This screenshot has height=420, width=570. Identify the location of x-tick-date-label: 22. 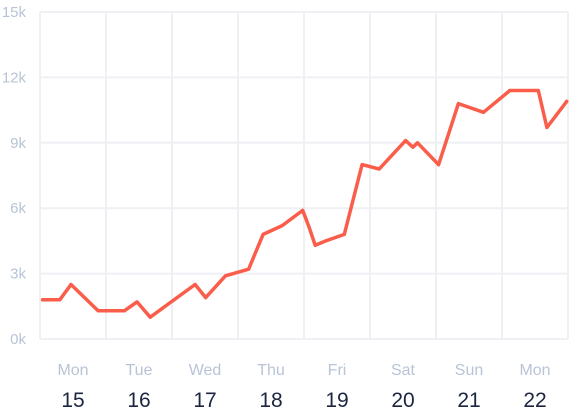
(534, 400).